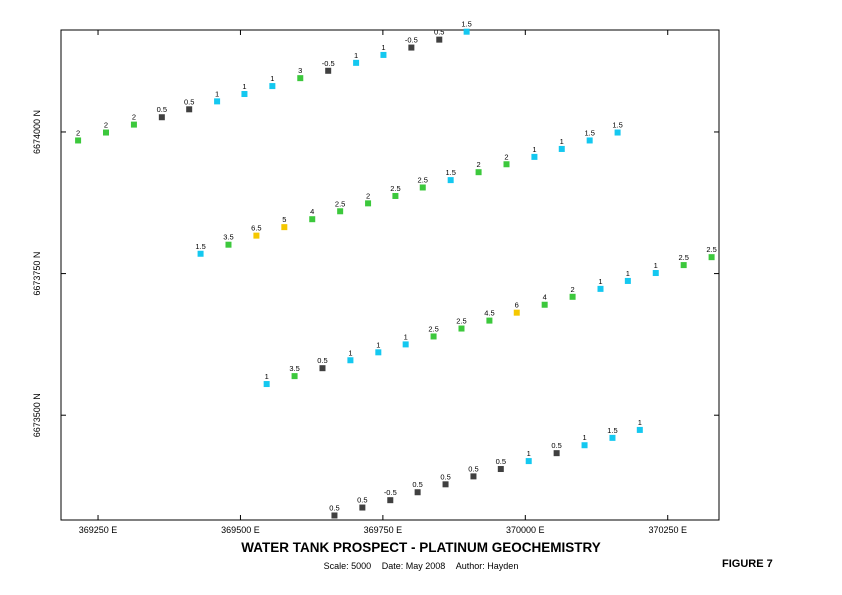 The width and height of the screenshot is (842, 595). What do you see at coordinates (667, 530) in the screenshot?
I see `x-tick-label: 370250 E` at bounding box center [667, 530].